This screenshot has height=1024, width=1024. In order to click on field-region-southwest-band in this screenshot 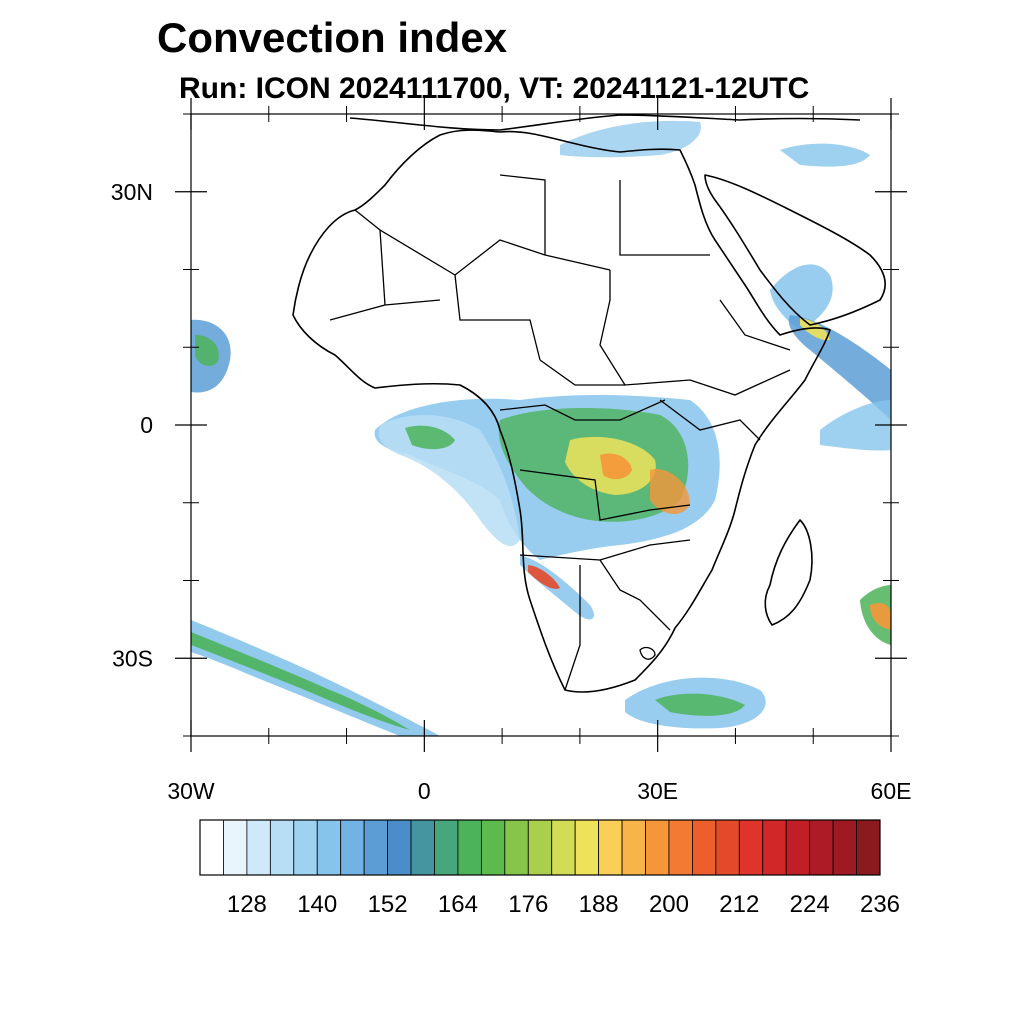, I will do `click(315, 678)`.